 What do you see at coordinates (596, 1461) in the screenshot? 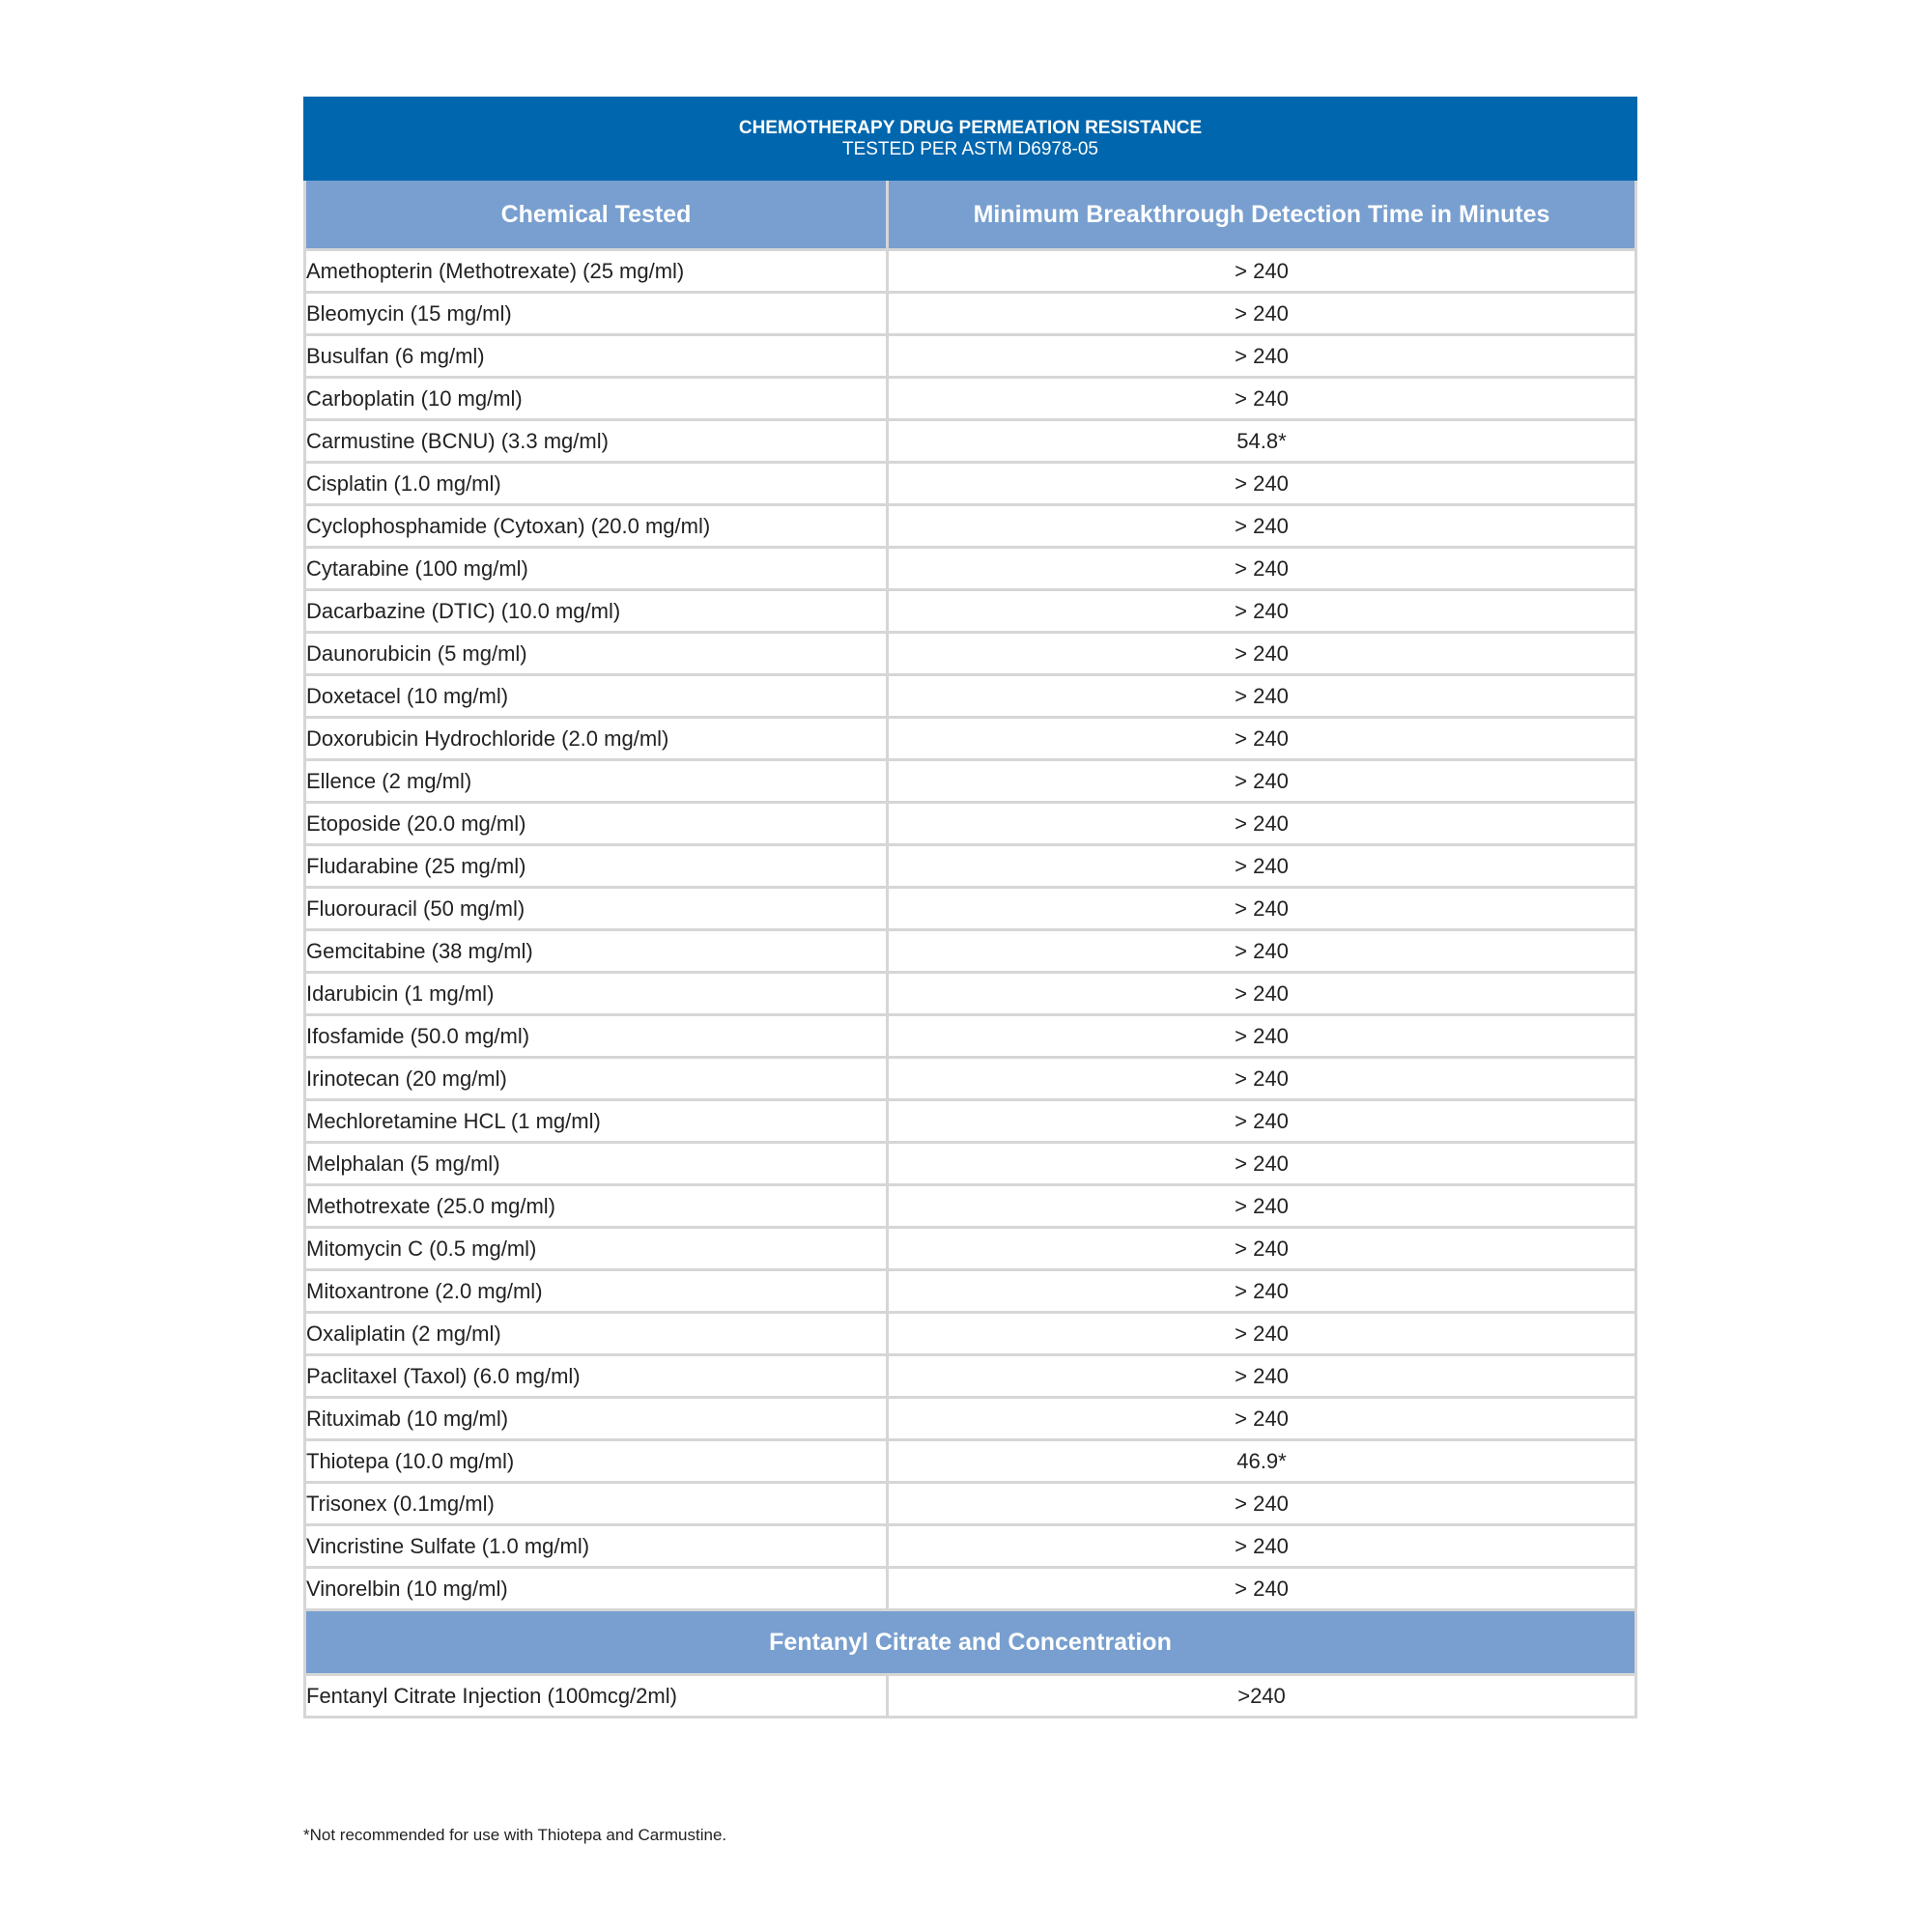
I see `chemical-cell: Thiotepa (10.0 mg/ml)` at bounding box center [596, 1461].